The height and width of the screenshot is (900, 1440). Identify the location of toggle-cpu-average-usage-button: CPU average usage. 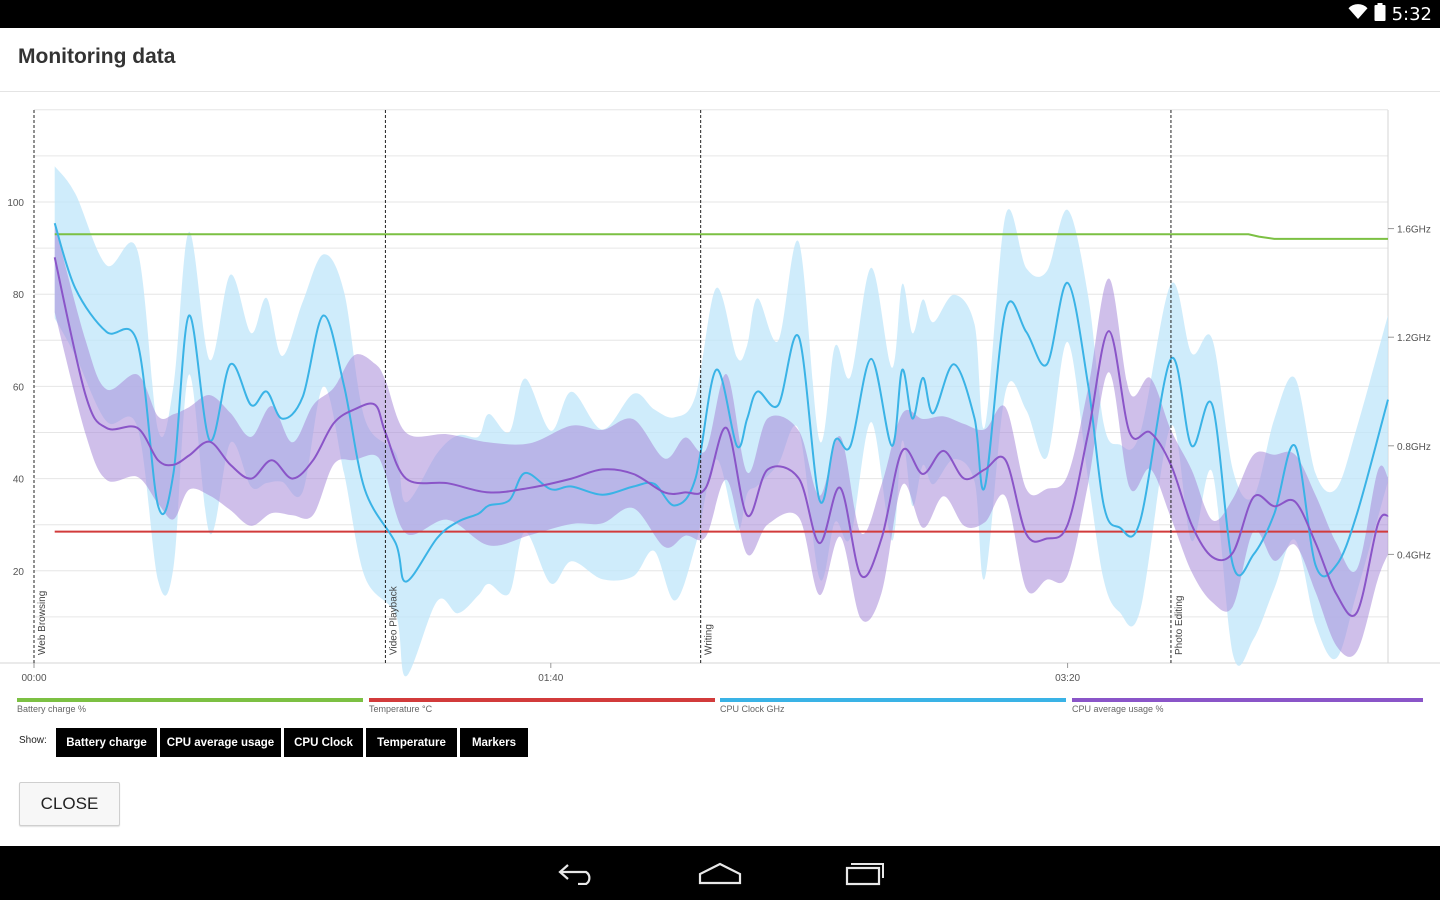
(220, 742).